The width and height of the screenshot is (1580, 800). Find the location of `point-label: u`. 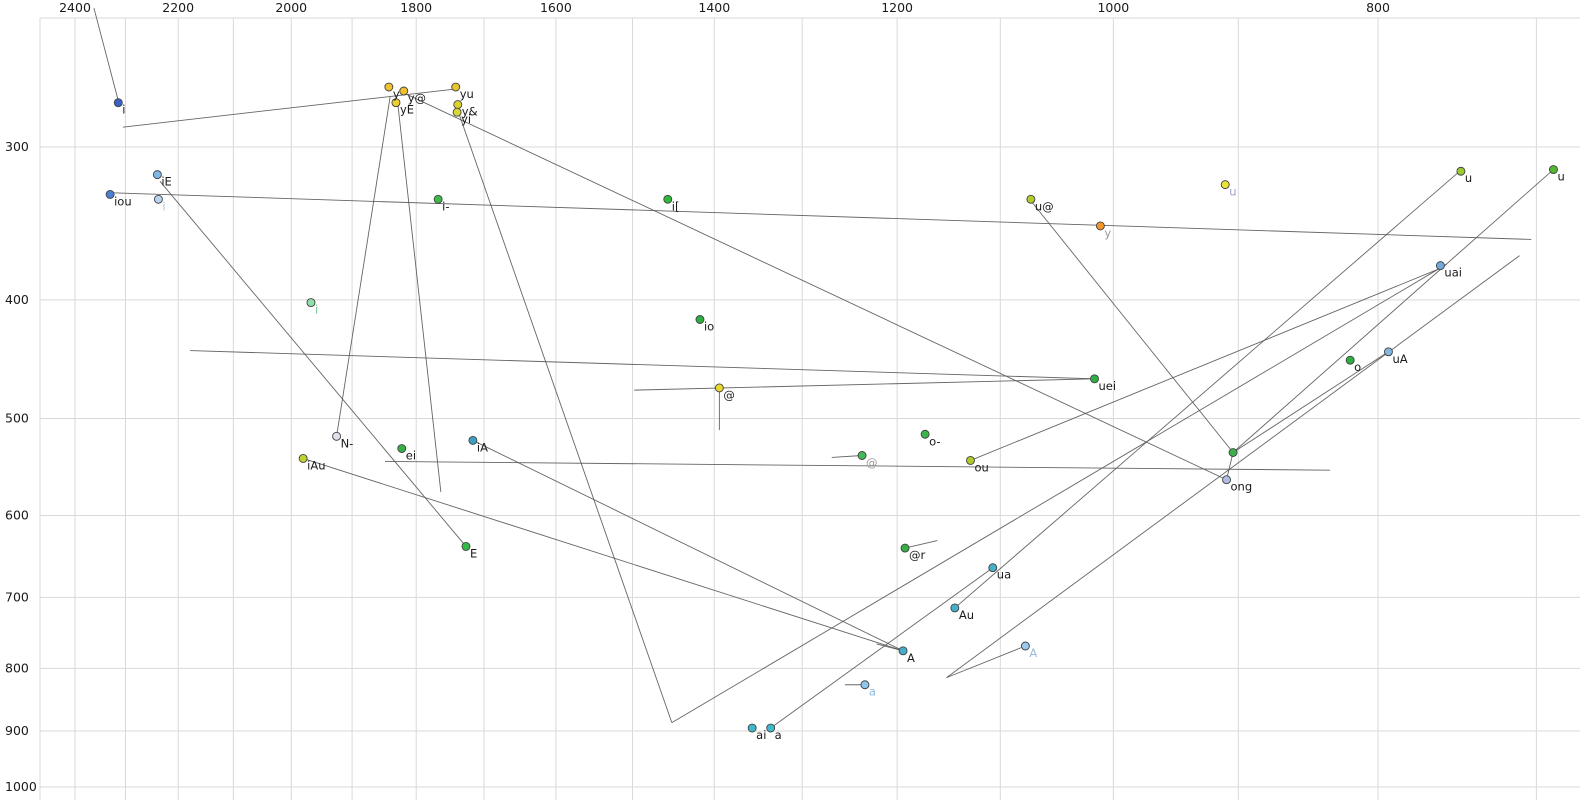

point-label: u is located at coordinates (1232, 192).